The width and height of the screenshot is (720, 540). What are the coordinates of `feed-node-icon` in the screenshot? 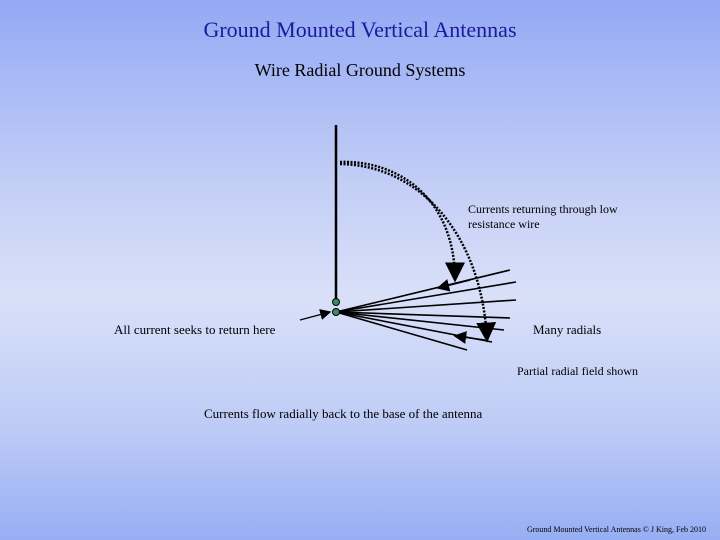 It's located at (336, 302).